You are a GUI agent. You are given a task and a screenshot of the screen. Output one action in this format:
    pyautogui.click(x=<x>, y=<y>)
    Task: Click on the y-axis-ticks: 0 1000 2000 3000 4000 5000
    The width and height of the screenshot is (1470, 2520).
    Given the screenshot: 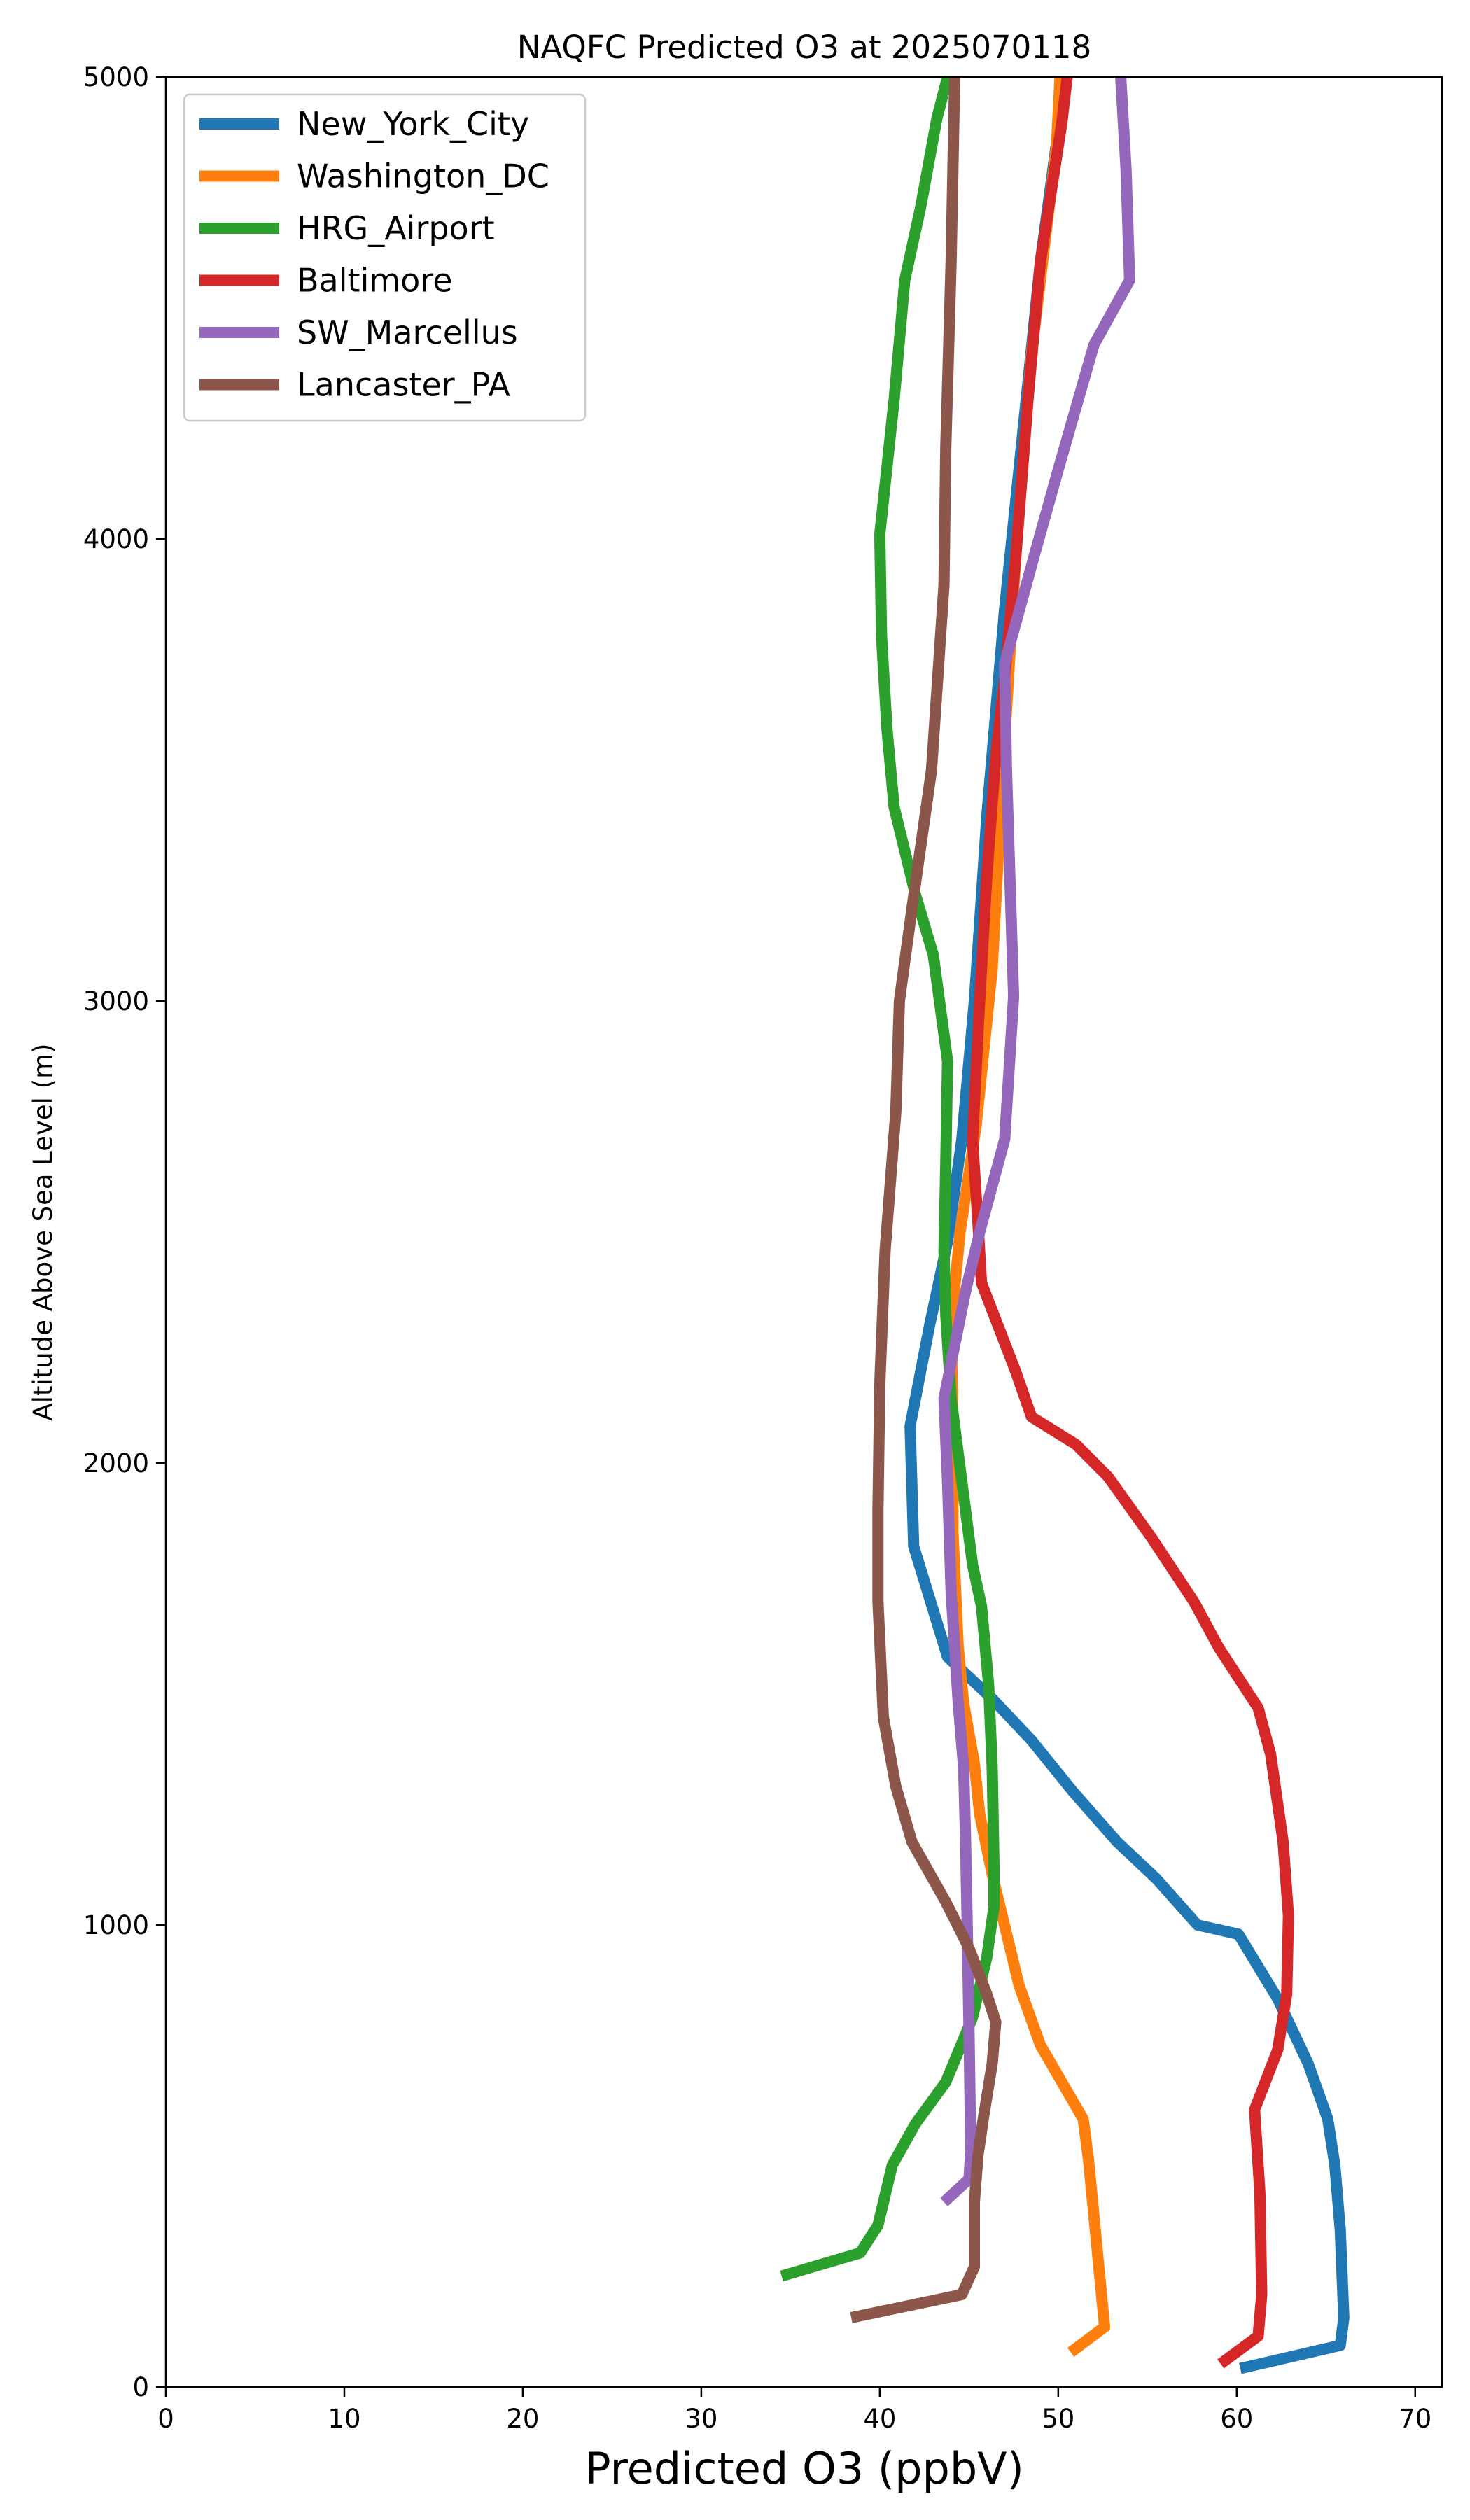 What is the action you would take?
    pyautogui.click(x=124, y=1232)
    